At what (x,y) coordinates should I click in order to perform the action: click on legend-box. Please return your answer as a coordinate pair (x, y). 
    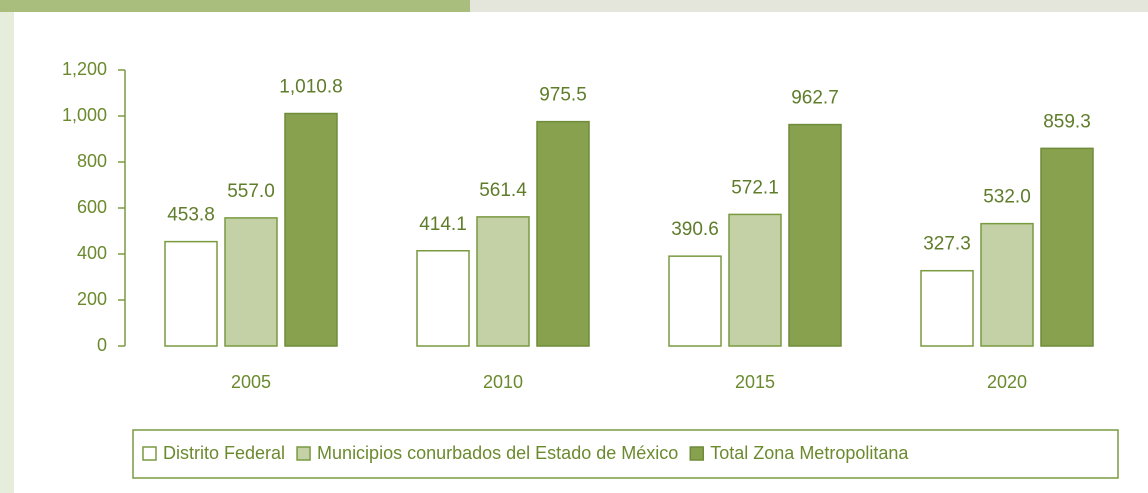
    Looking at the image, I should click on (625, 454).